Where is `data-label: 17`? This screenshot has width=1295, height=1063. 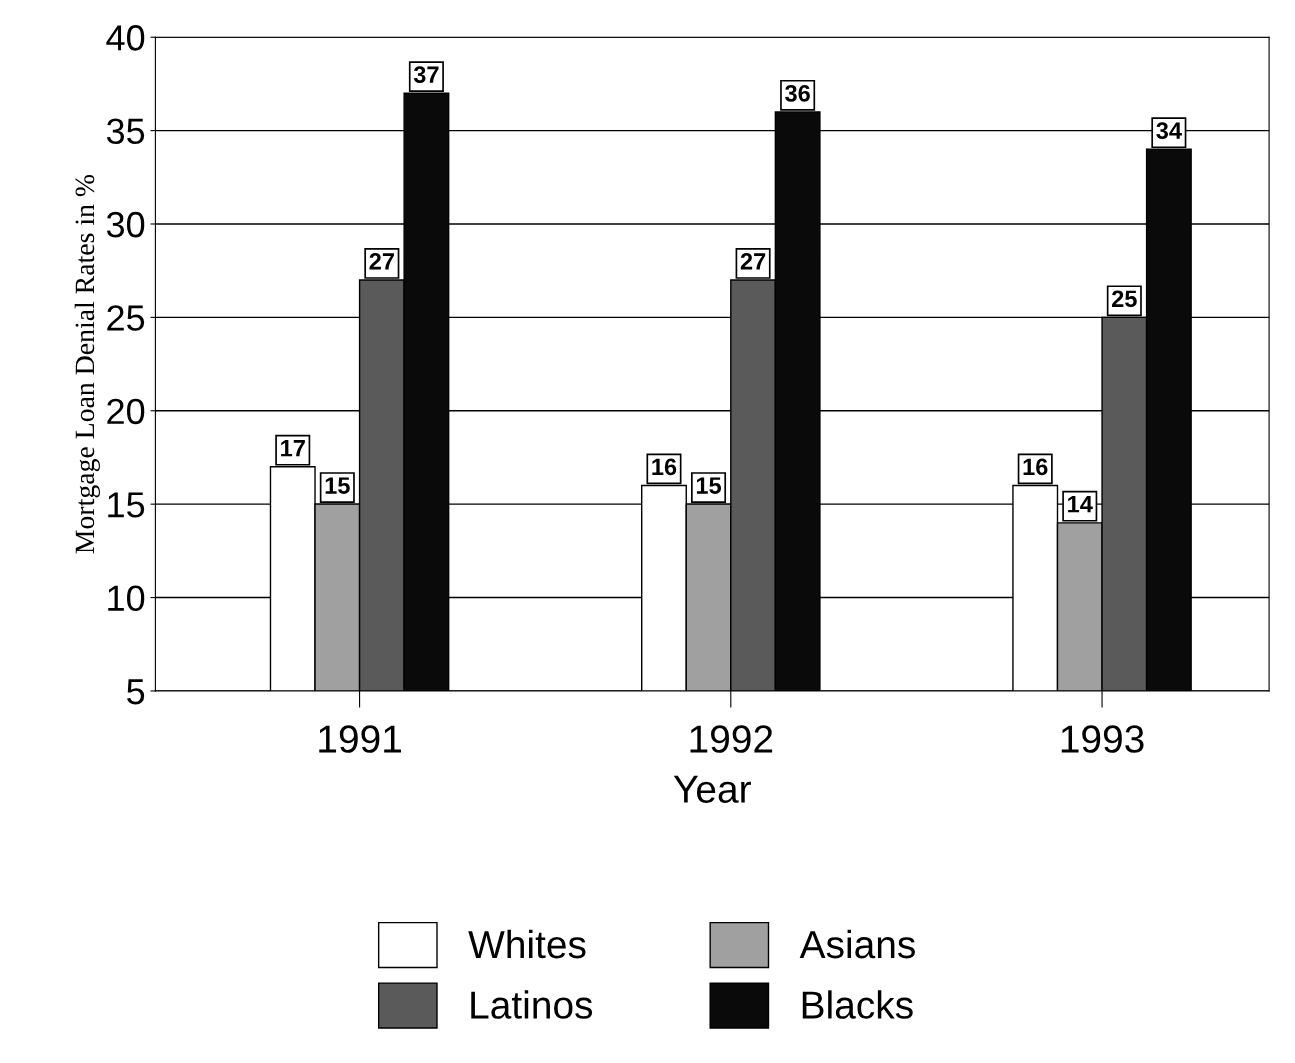 data-label: 17 is located at coordinates (293, 448).